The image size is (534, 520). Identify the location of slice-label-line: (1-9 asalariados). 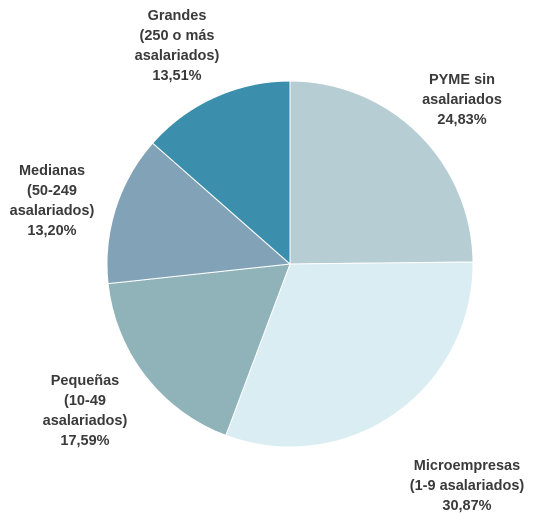
(467, 486).